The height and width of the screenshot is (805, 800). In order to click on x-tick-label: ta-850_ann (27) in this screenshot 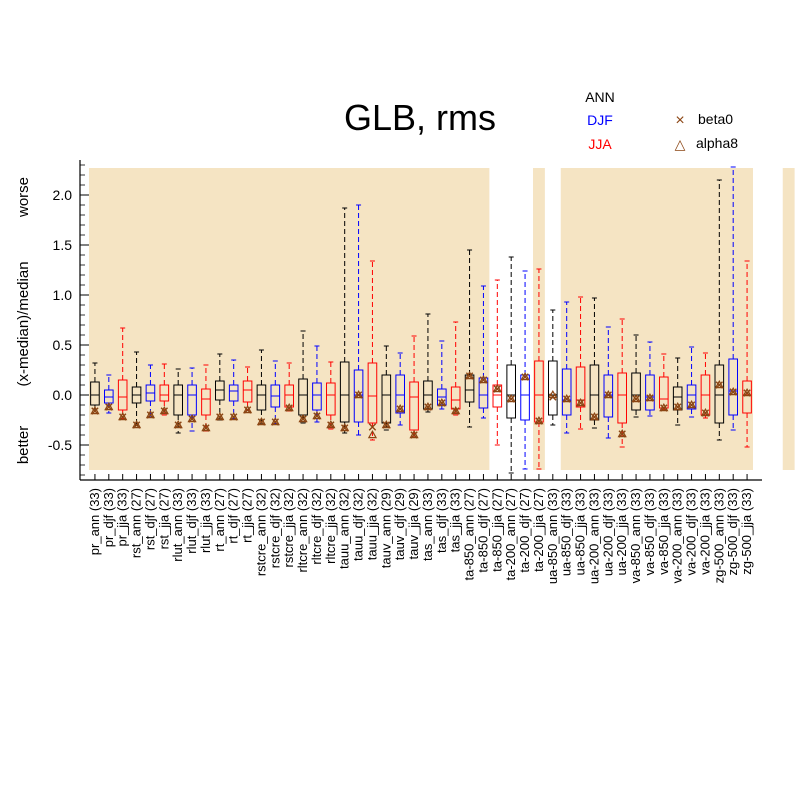, I will do `click(469, 534)`.